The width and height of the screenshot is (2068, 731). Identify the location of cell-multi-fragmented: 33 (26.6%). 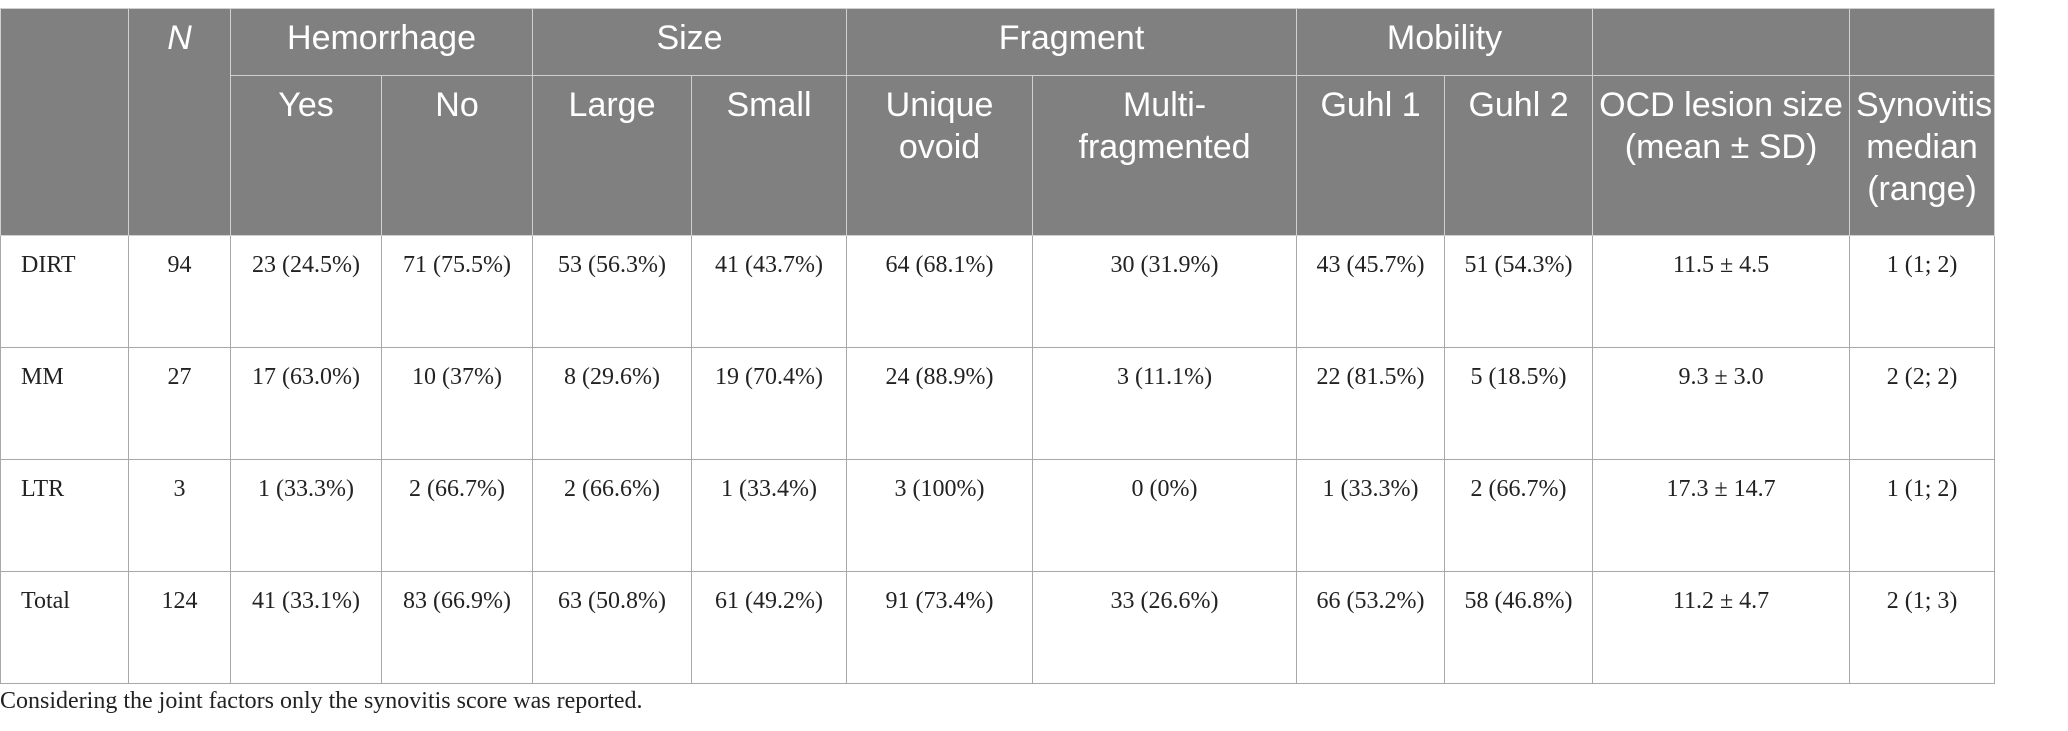
(1165, 627).